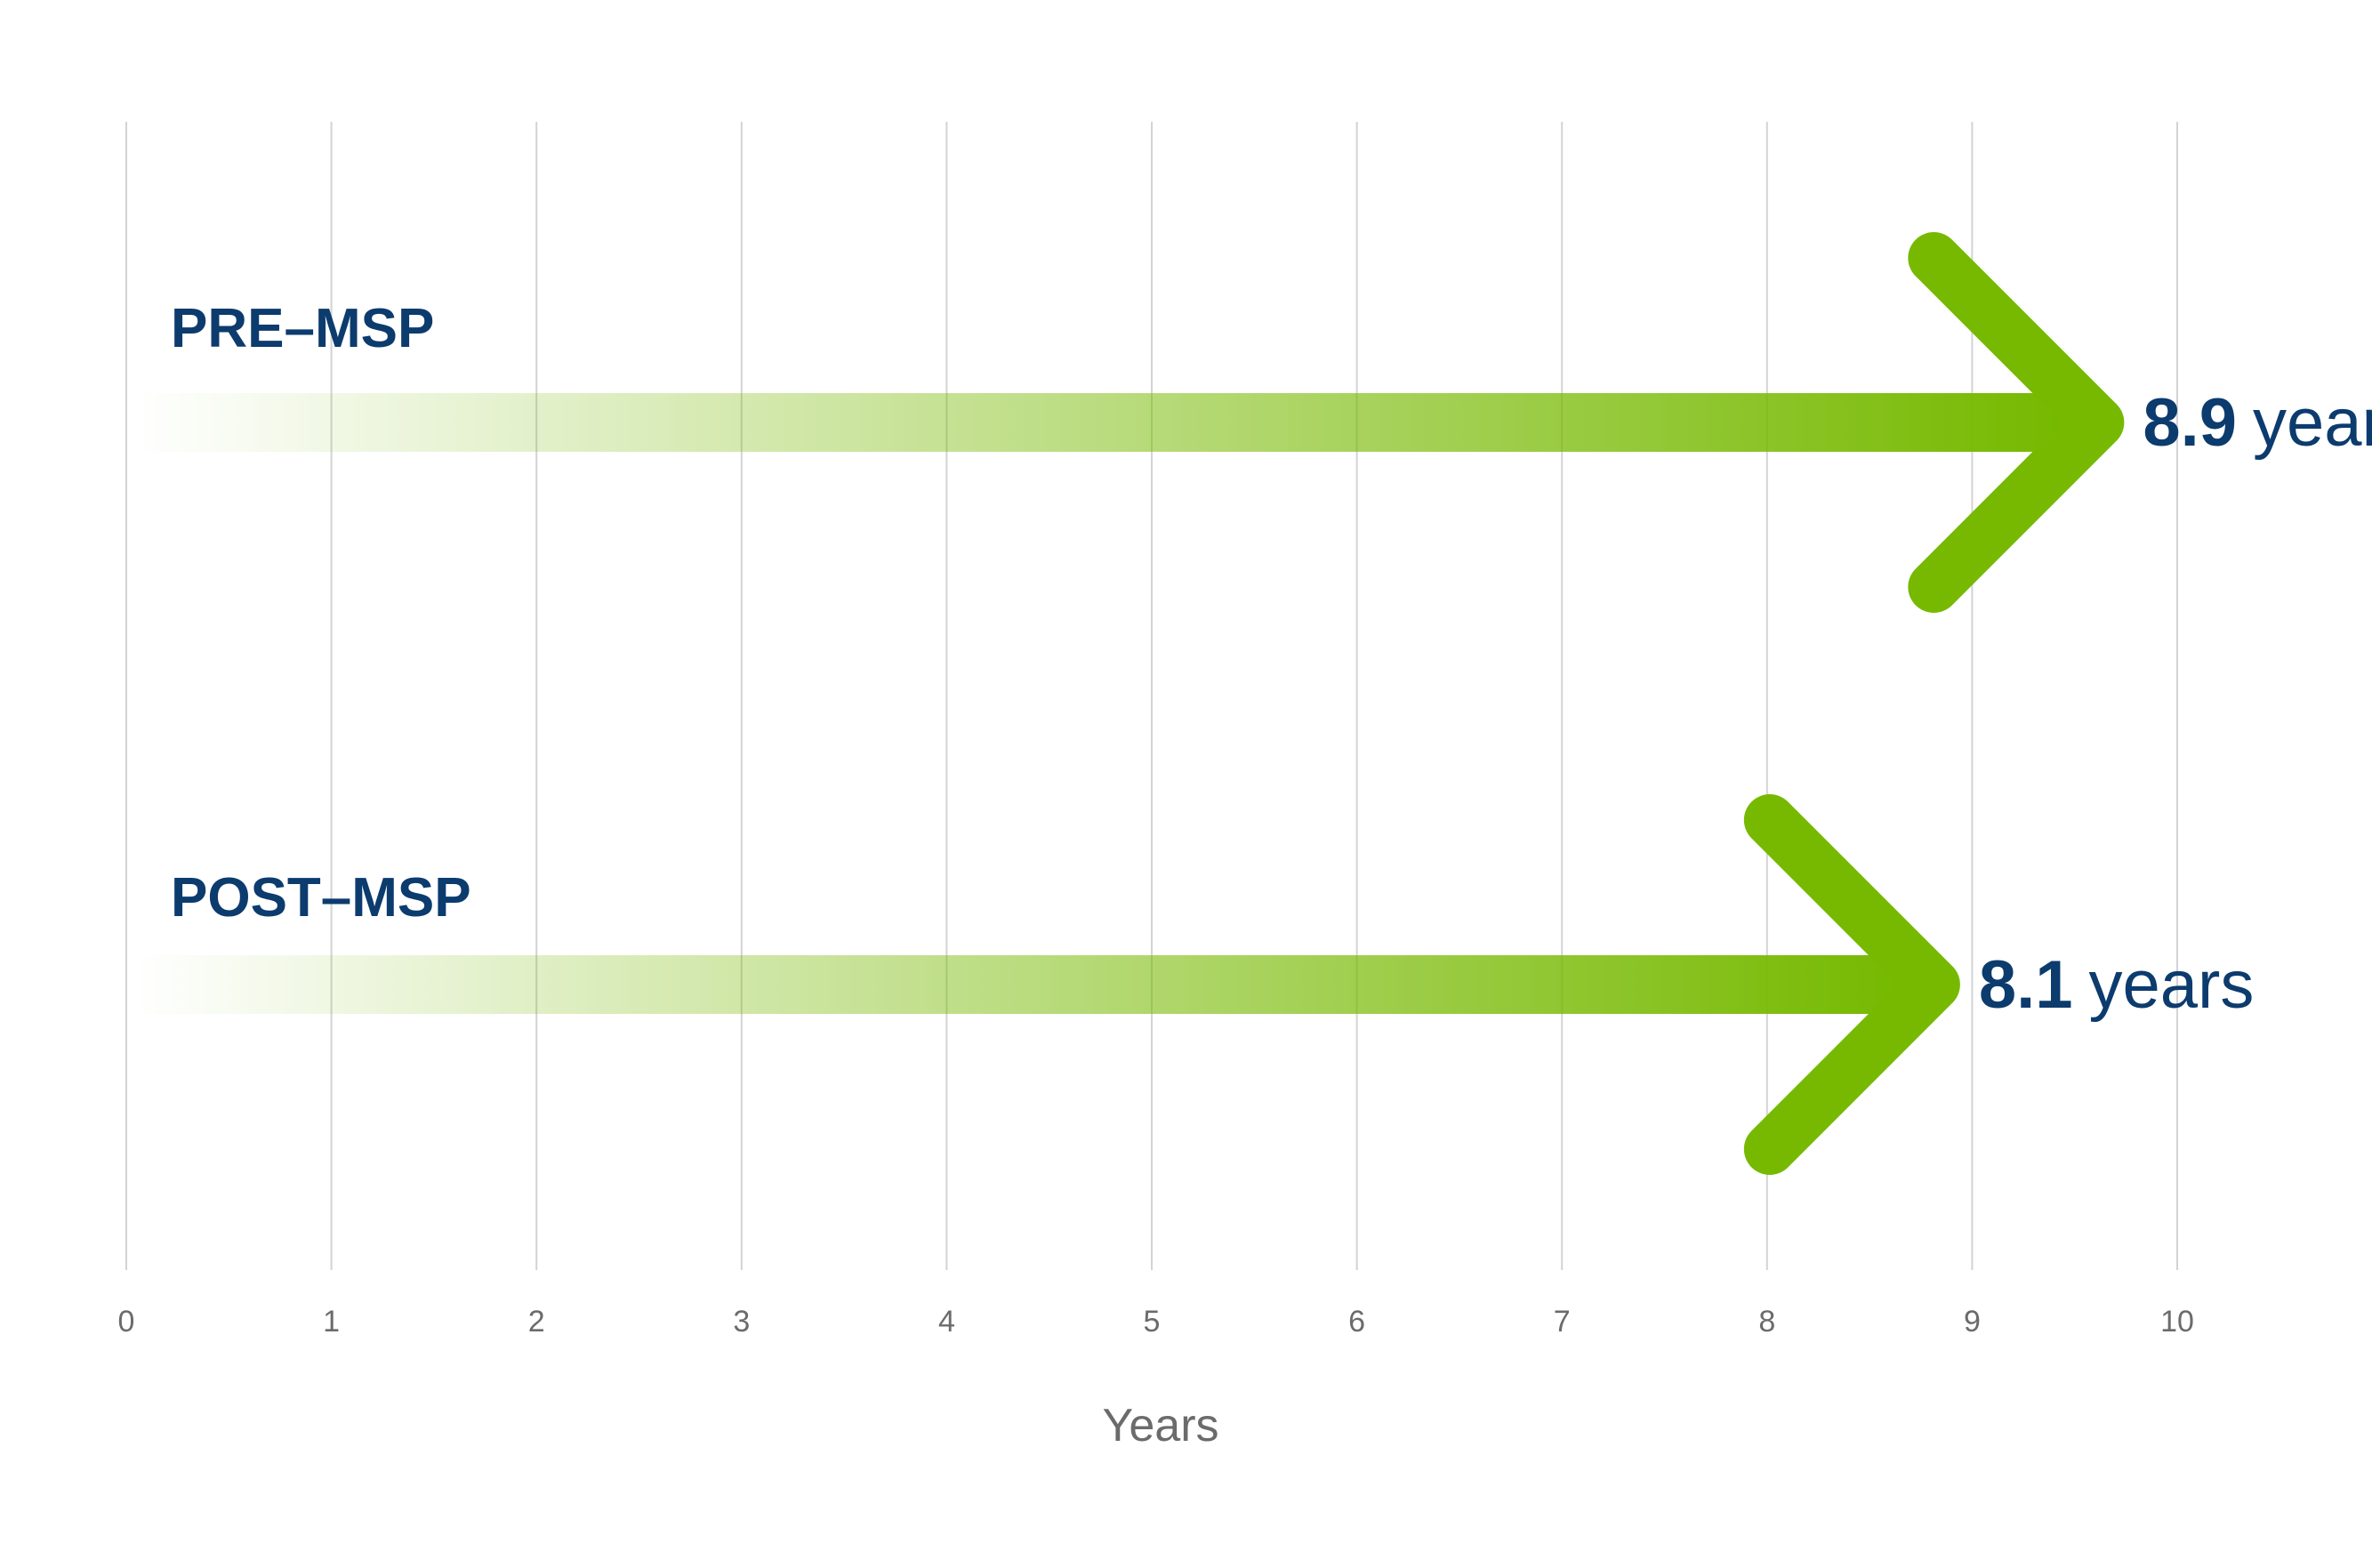 This screenshot has height=1568, width=2372. Describe the element at coordinates (1766, 1322) in the screenshot. I see `x-tick-label: 8` at that location.